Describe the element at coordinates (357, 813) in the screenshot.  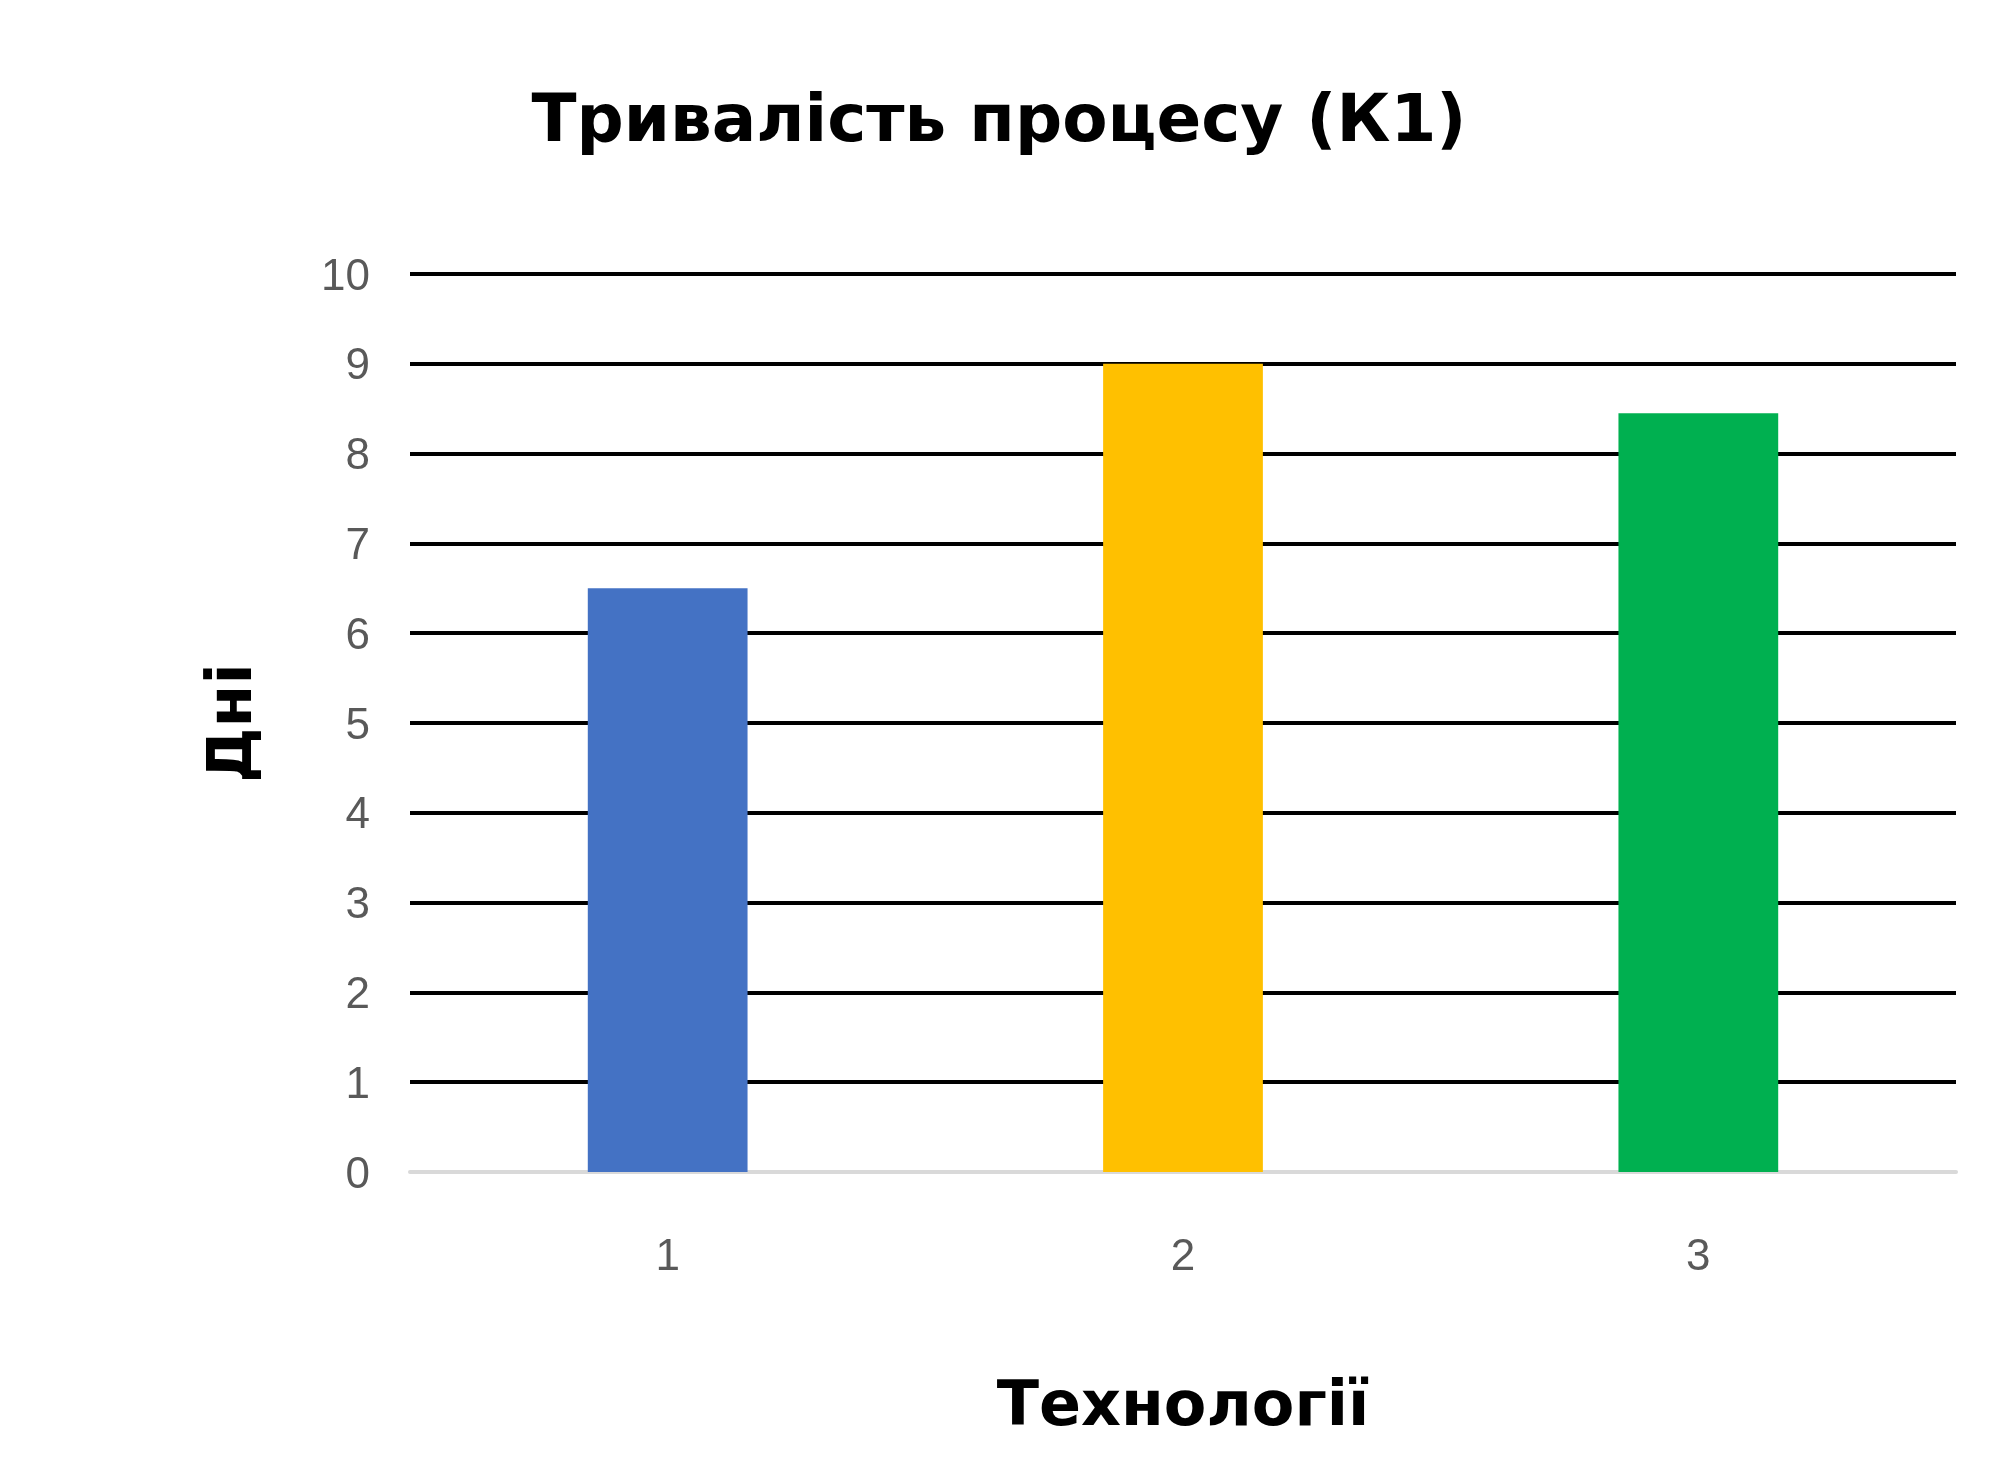
I see `y-tick-label: 4` at that location.